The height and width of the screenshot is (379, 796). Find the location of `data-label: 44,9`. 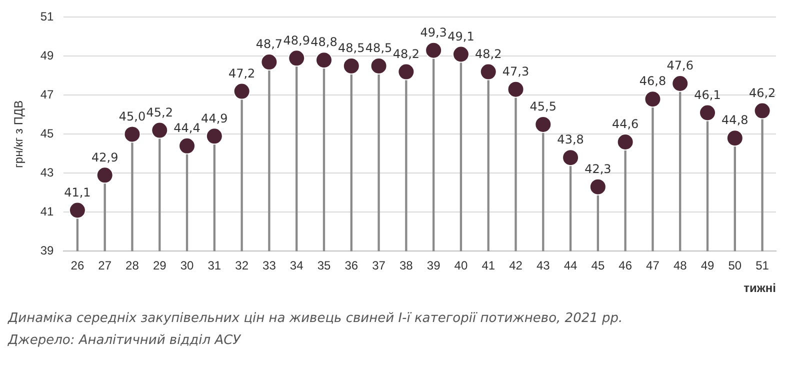

data-label: 44,9 is located at coordinates (214, 118).